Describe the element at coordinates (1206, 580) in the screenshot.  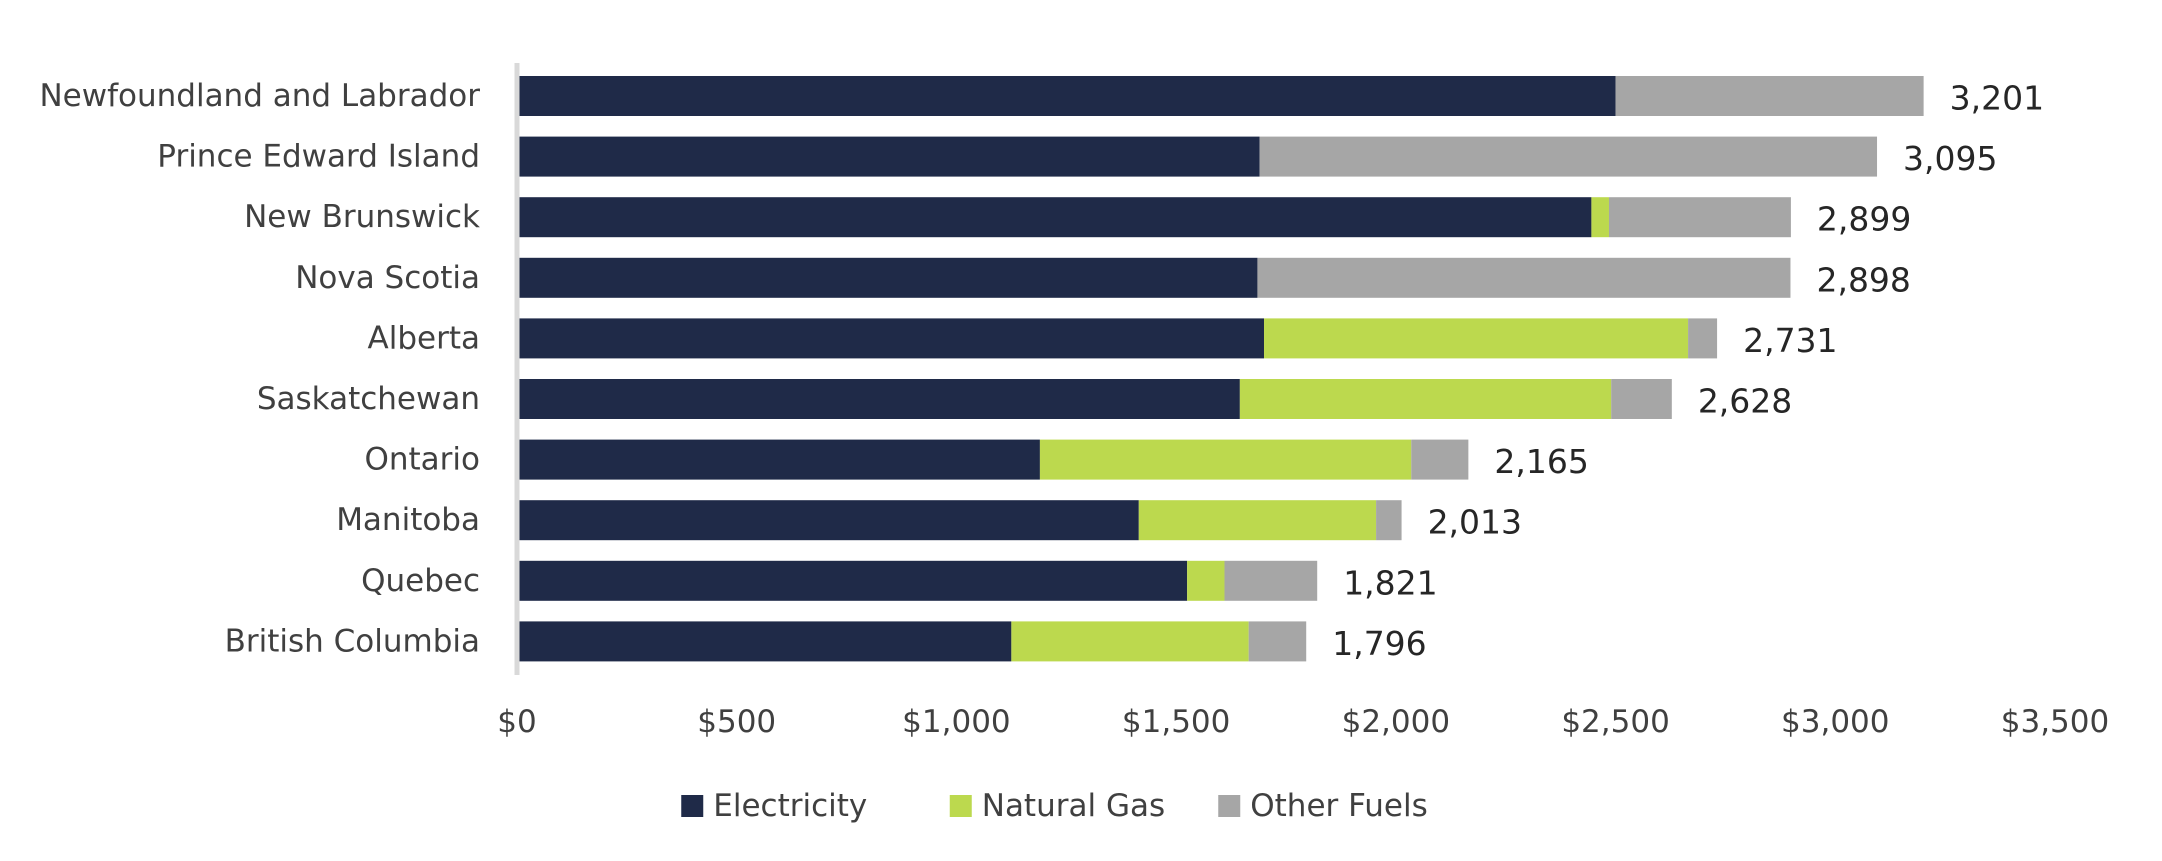
I see `bar-quebec-natural-gas` at that location.